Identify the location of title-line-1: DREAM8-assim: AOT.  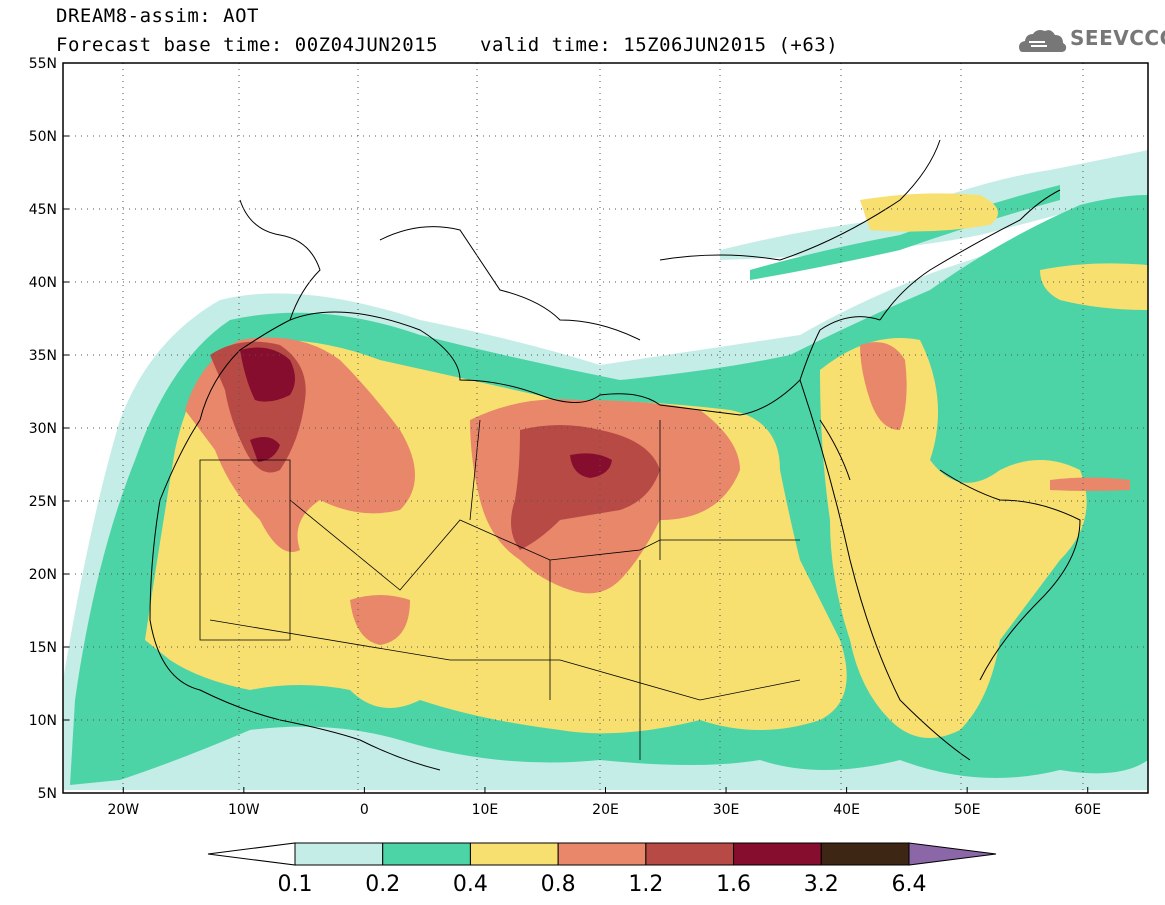
(157, 16).